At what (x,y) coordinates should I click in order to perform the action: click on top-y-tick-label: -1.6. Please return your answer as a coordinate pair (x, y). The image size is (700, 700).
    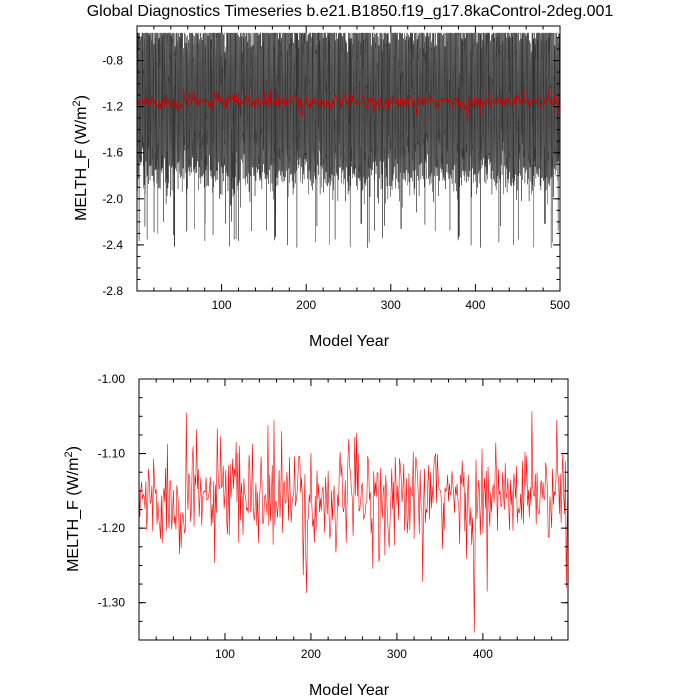
    Looking at the image, I should click on (112, 153).